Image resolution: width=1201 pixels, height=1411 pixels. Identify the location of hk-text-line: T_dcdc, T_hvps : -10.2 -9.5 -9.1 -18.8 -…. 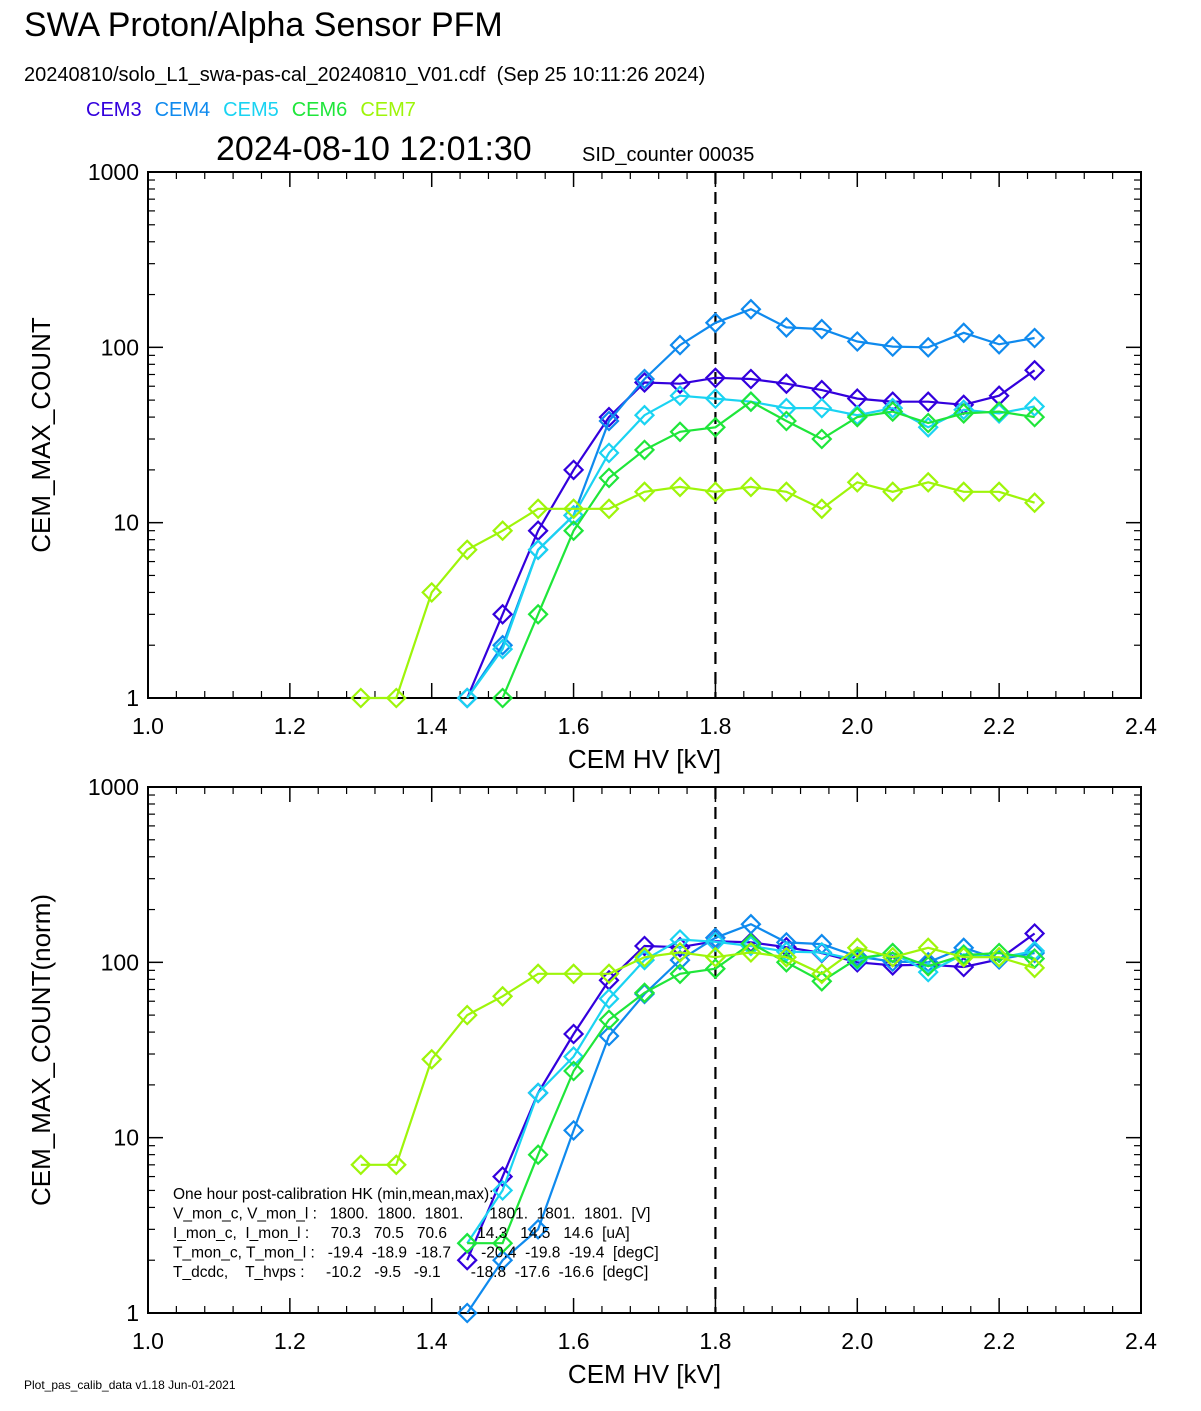
(410, 1272).